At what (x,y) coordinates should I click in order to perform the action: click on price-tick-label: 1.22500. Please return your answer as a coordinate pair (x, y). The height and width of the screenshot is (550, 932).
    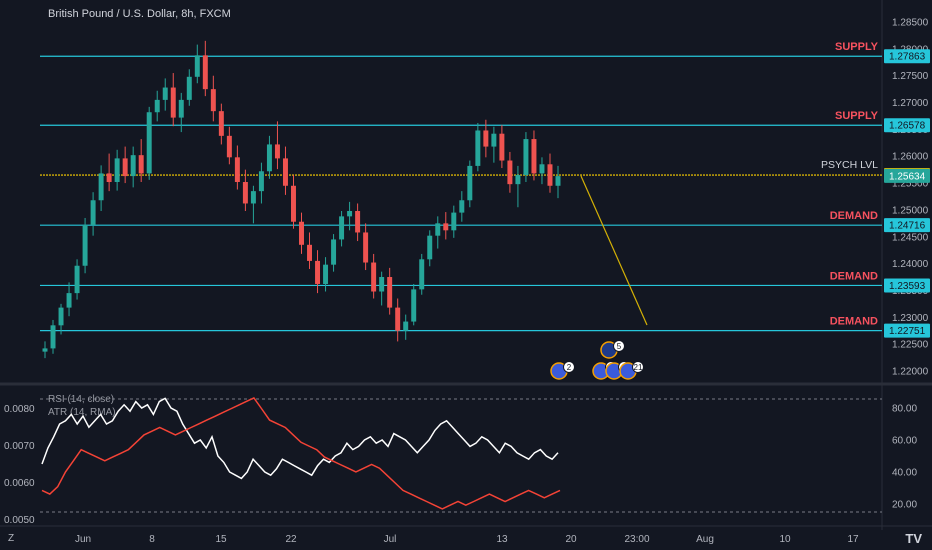
    Looking at the image, I should click on (910, 345).